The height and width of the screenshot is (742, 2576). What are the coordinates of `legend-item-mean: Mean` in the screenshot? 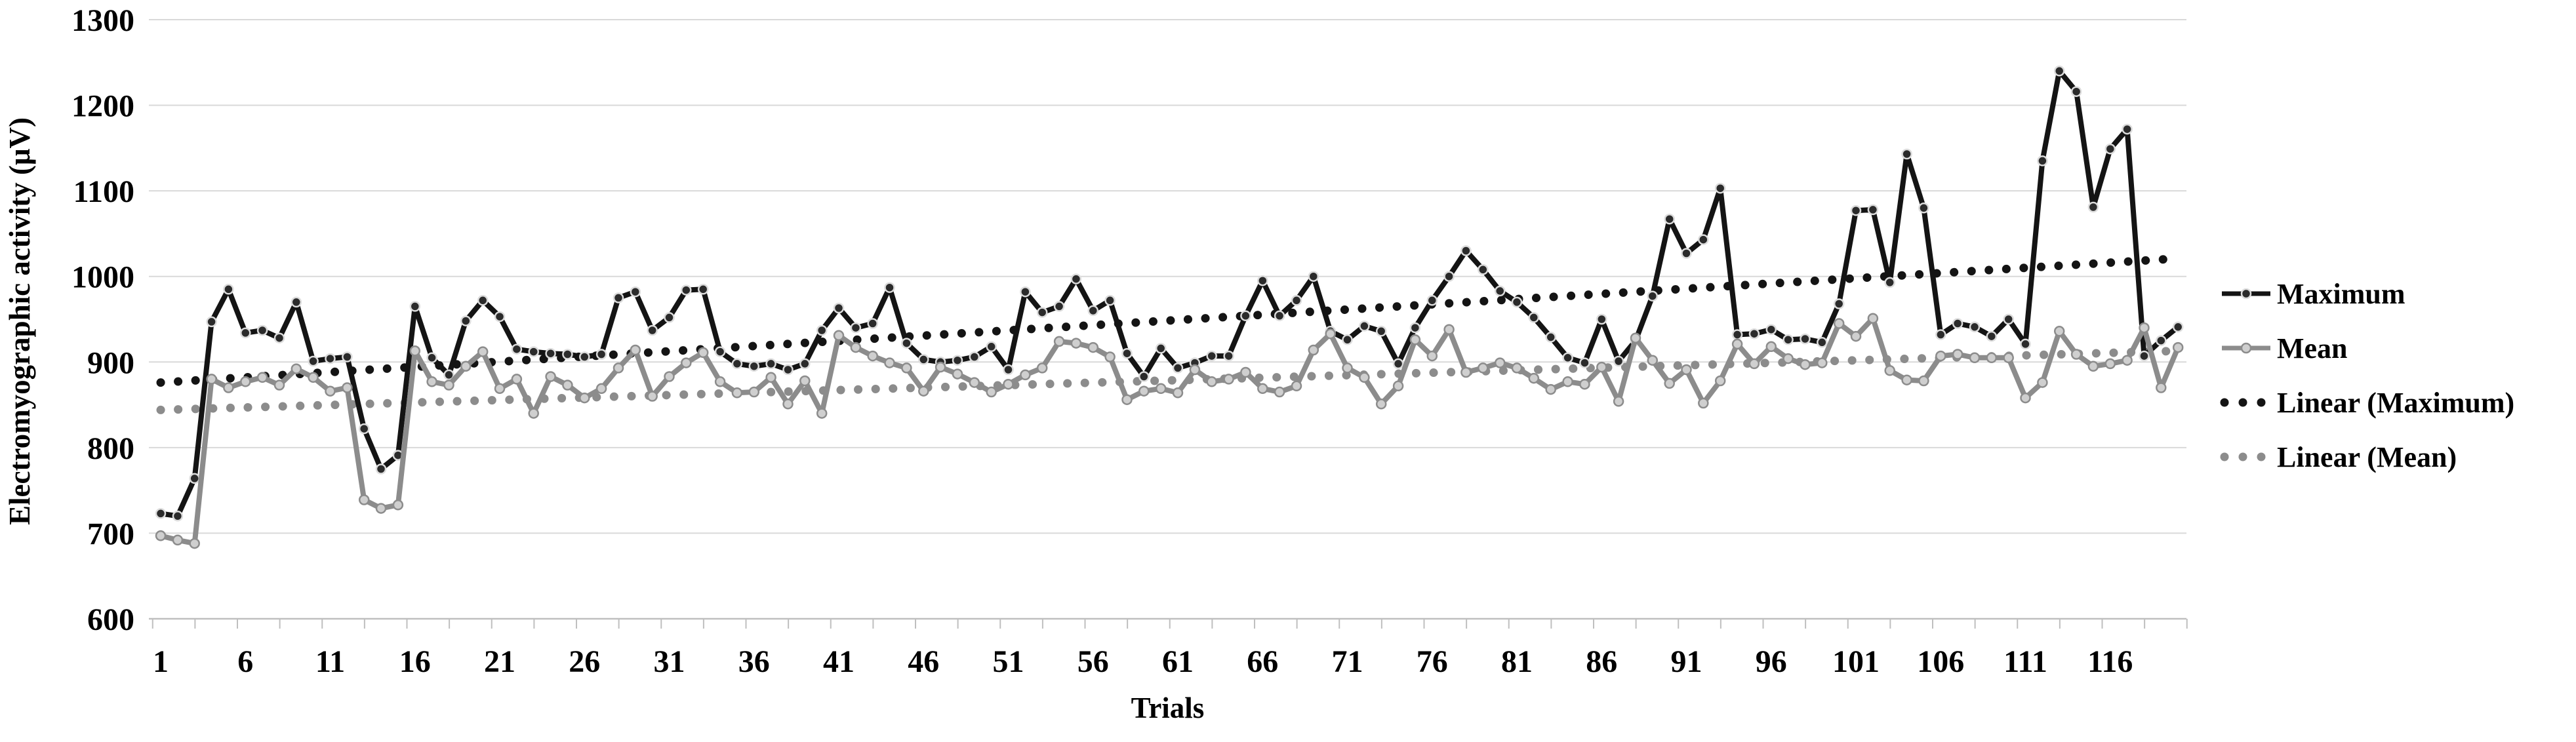 It's located at (2285, 348).